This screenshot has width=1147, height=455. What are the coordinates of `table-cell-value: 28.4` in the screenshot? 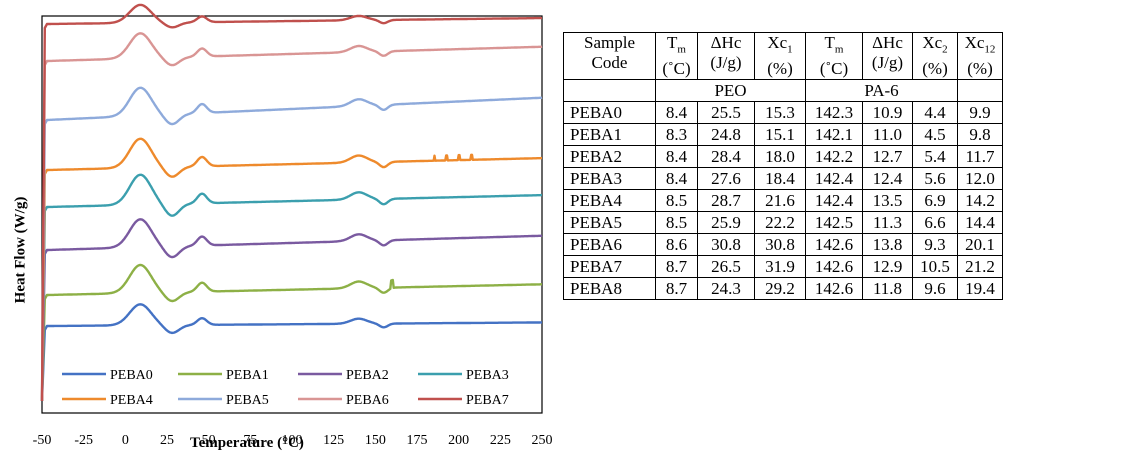 It's located at (726, 157).